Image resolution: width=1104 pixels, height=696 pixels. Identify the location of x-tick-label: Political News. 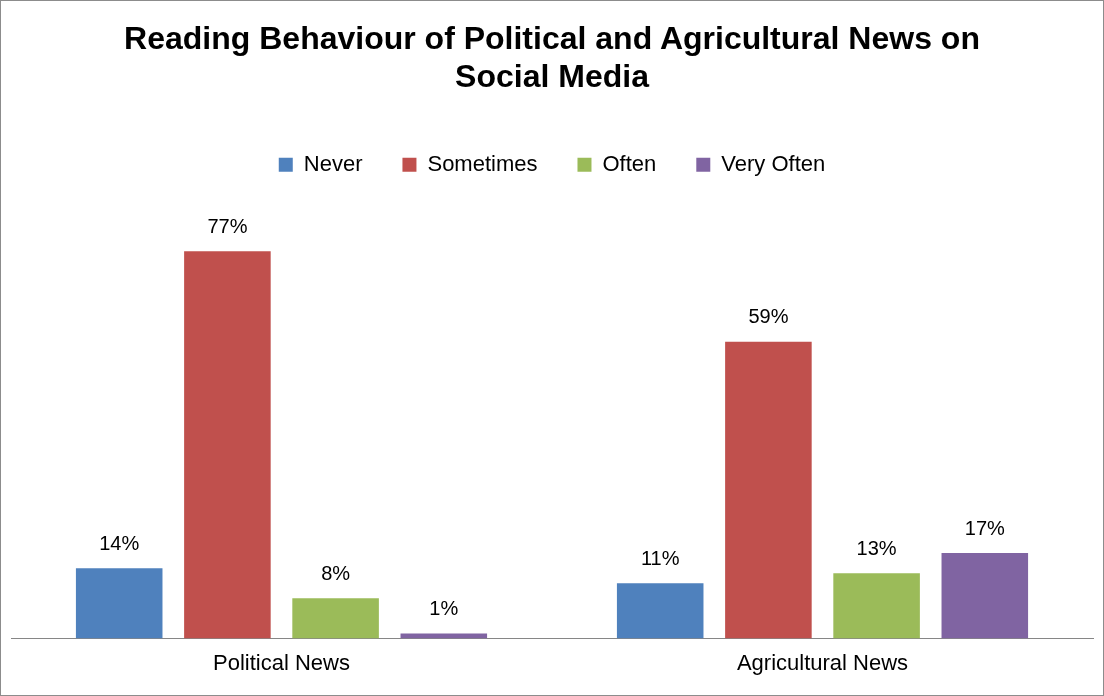
(281, 662).